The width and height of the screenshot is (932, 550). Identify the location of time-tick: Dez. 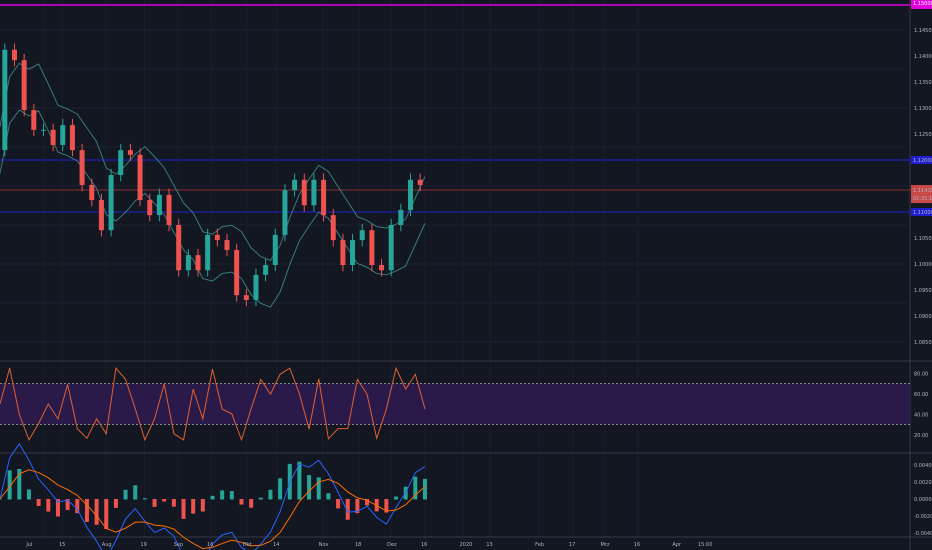
(392, 545).